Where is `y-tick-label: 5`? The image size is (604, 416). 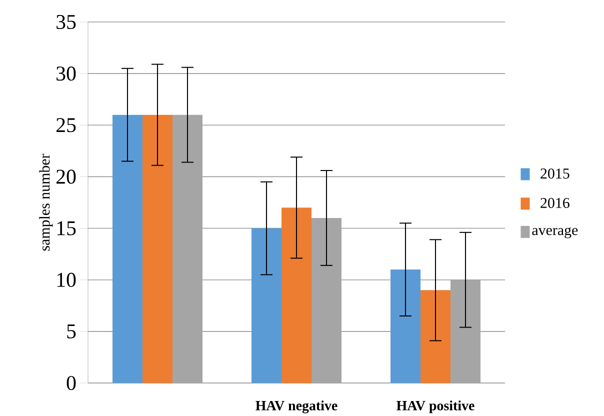
y-tick-label: 5 is located at coordinates (71, 331).